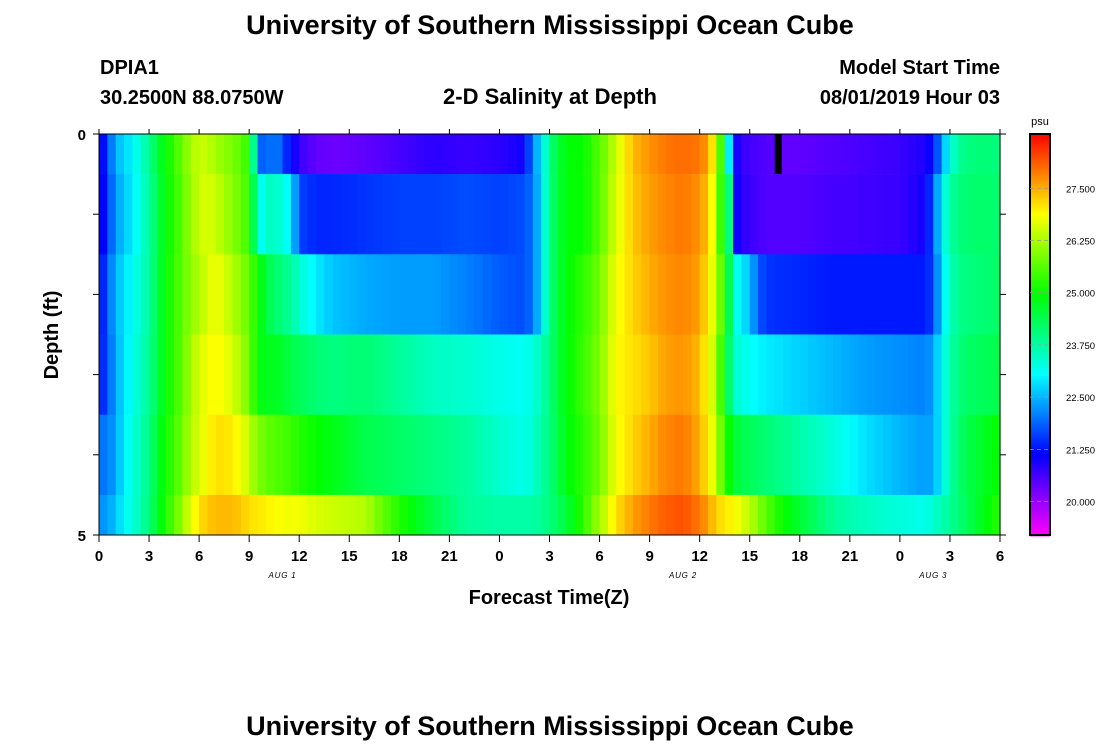 The image size is (1100, 750). Describe the element at coordinates (1080, 242) in the screenshot. I see `colorbar-tick-label: 26.250` at that location.